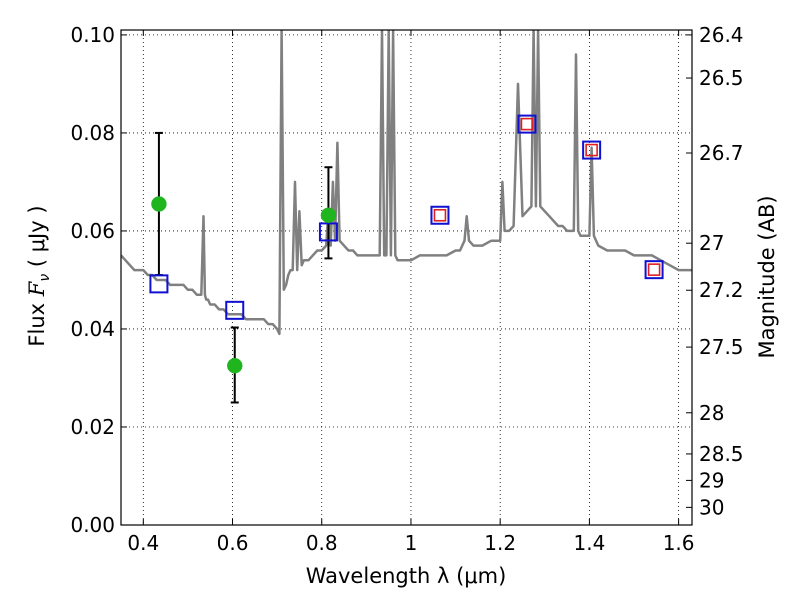 Image resolution: width=800 pixels, height=600 pixels. What do you see at coordinates (767, 276) in the screenshot?
I see `y2-axis-title: Magnitude (AB)` at bounding box center [767, 276].